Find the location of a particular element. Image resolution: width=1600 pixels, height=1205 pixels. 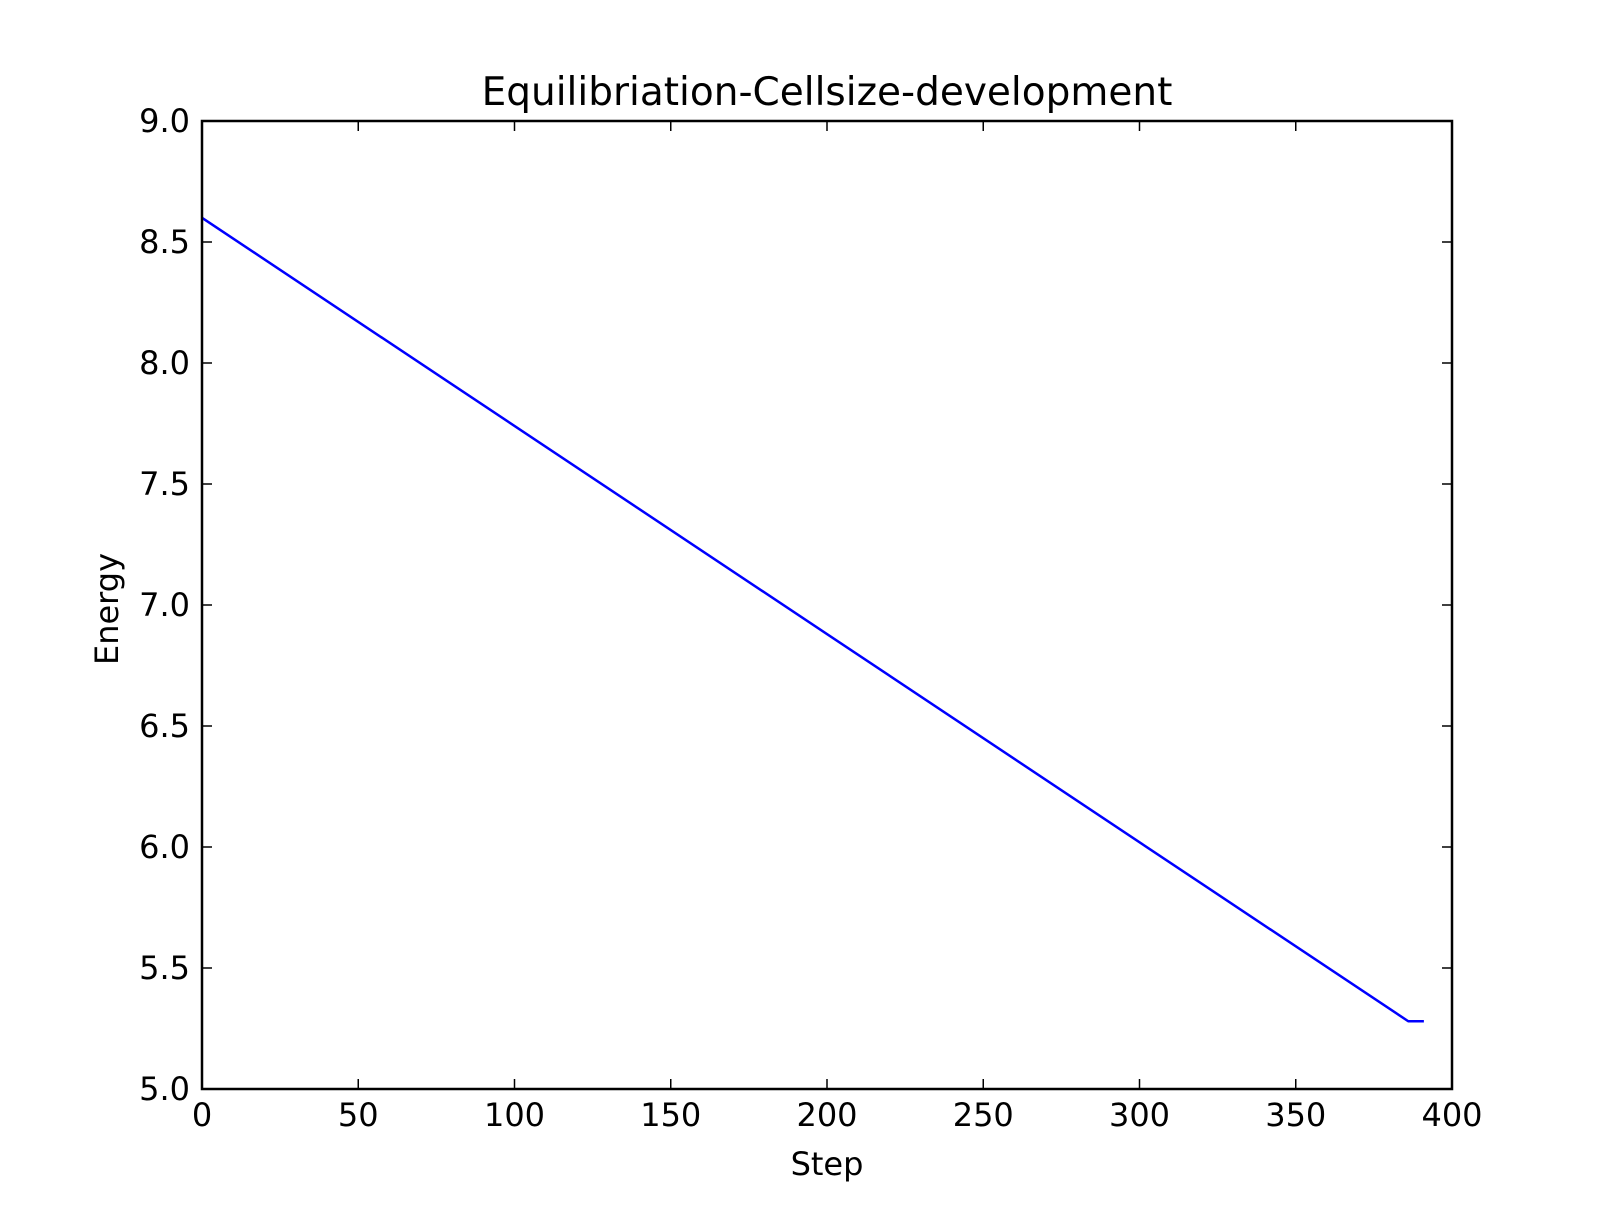

x-tick-label: 200 is located at coordinates (826, 1115).